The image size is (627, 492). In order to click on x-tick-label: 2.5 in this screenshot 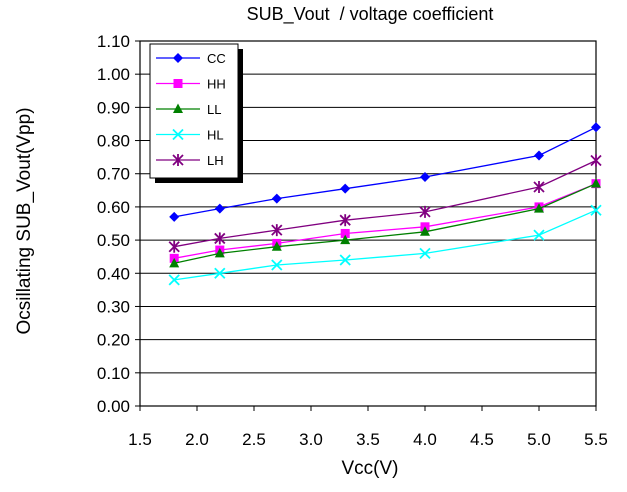, I will do `click(254, 439)`.